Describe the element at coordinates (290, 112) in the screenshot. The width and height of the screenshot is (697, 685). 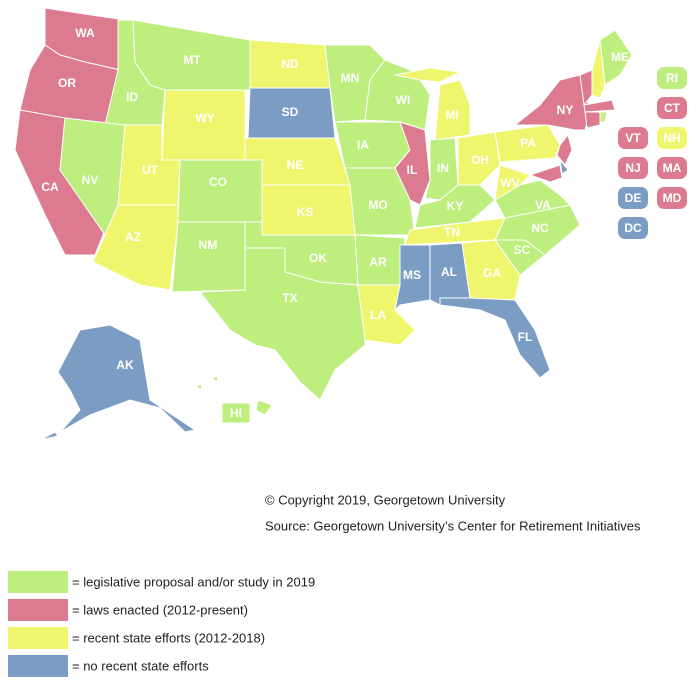
I see `state-label: SD` at that location.